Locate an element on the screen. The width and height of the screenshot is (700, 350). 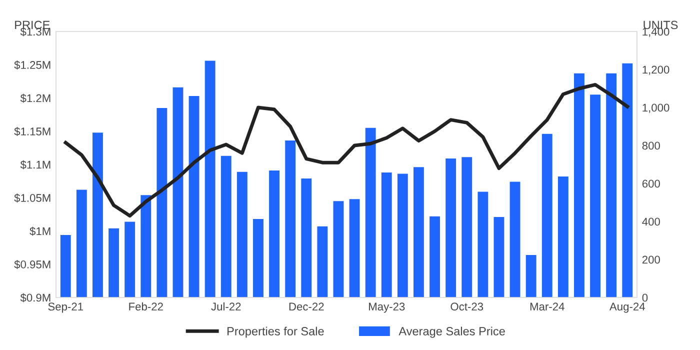
y2-tick-label: 200 is located at coordinates (651, 260).